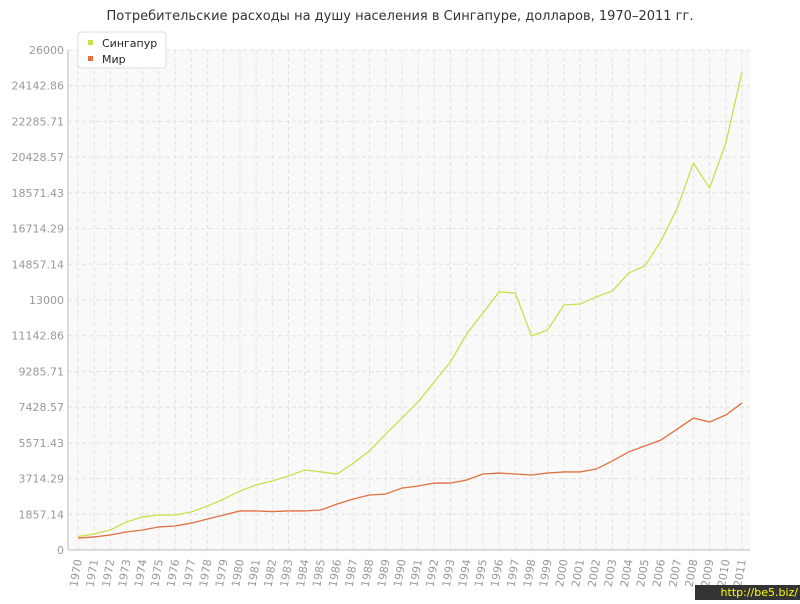  Describe the element at coordinates (303, 573) in the screenshot. I see `x-tick-label: 1984` at that location.